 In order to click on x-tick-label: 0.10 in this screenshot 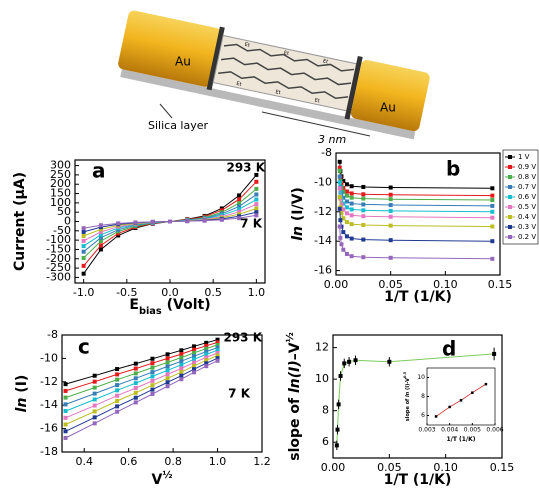, I will do `click(445, 467)`.